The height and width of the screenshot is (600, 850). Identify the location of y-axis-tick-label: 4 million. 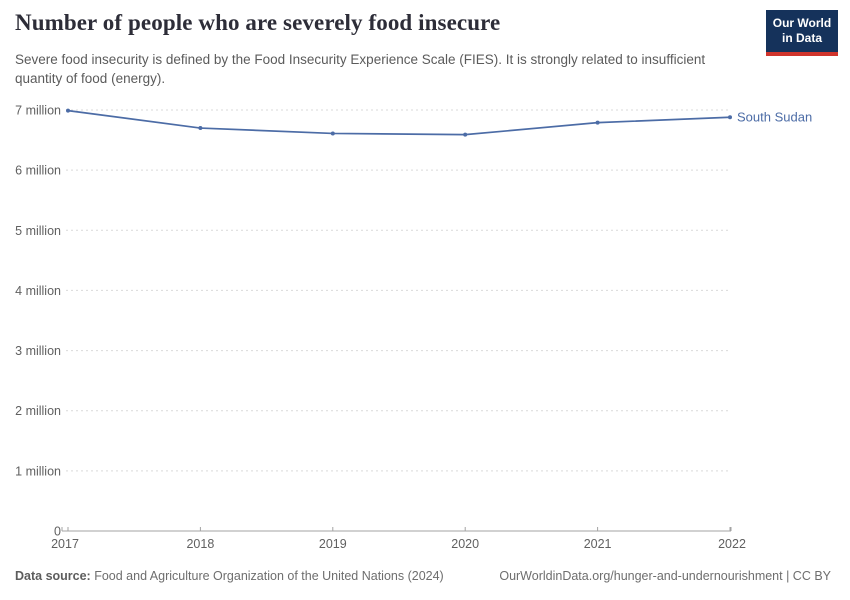
(38, 291).